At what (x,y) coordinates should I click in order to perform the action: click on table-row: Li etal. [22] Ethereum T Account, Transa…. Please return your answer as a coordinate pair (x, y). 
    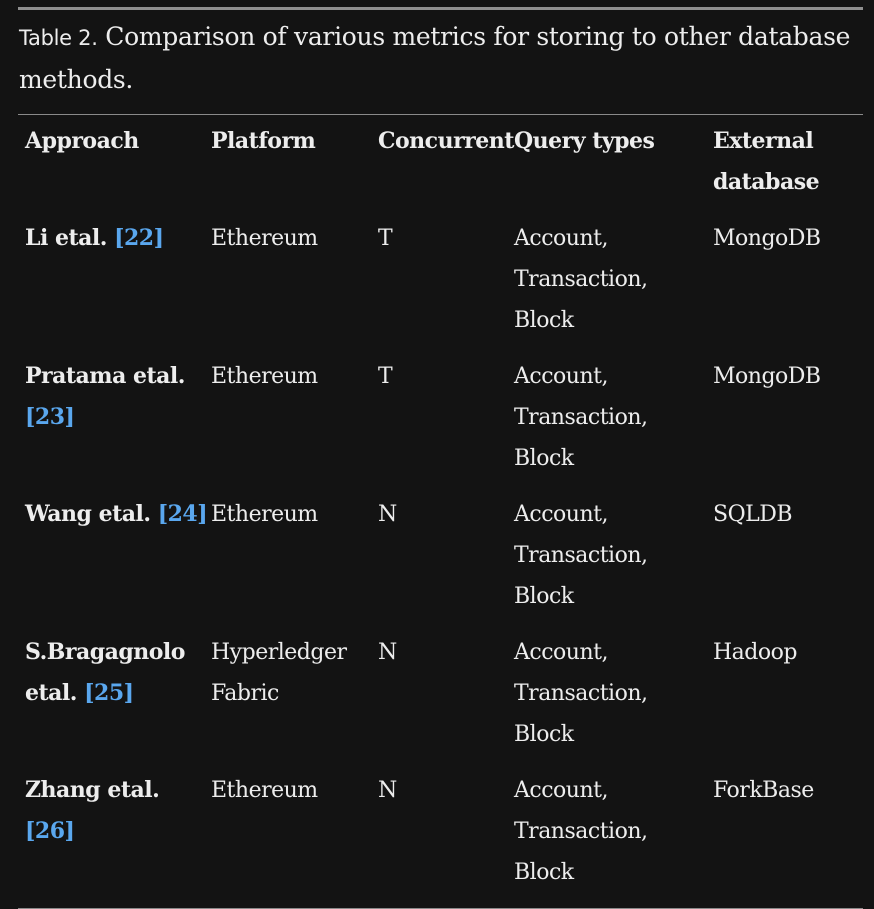
    Looking at the image, I should click on (440, 287).